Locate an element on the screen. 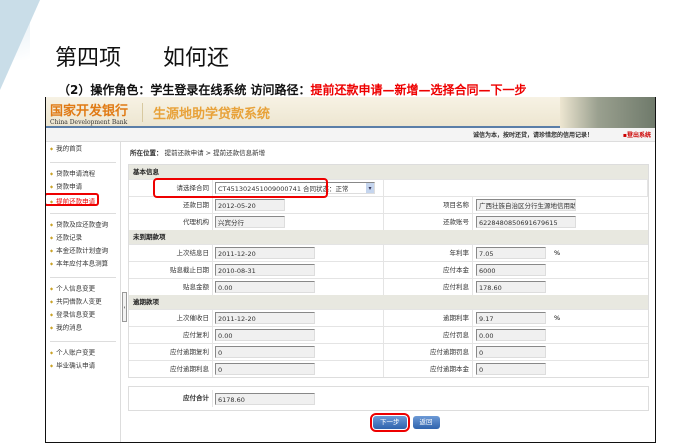 This screenshot has width=697, height=448. field-input: 2012-05-20 is located at coordinates (250, 205).